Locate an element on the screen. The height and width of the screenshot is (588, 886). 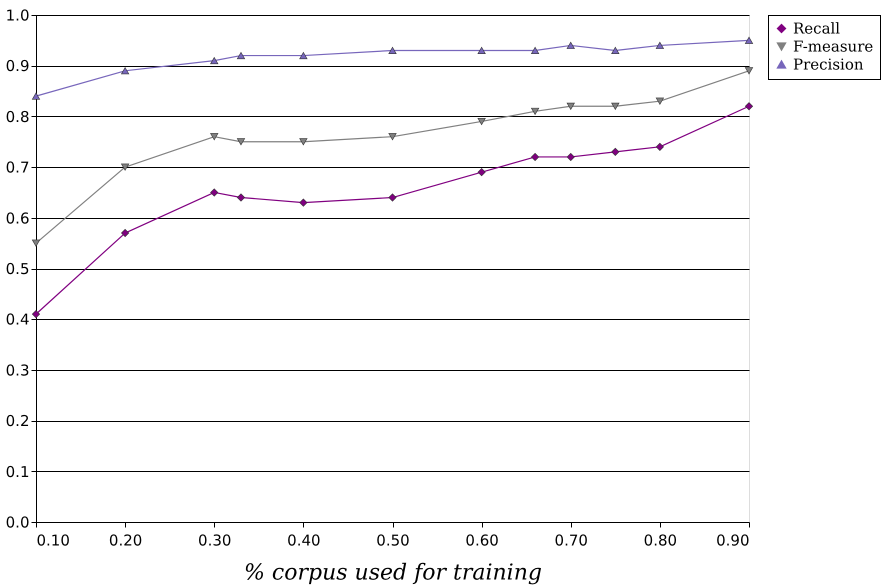
legend-label: Precision is located at coordinates (828, 65).